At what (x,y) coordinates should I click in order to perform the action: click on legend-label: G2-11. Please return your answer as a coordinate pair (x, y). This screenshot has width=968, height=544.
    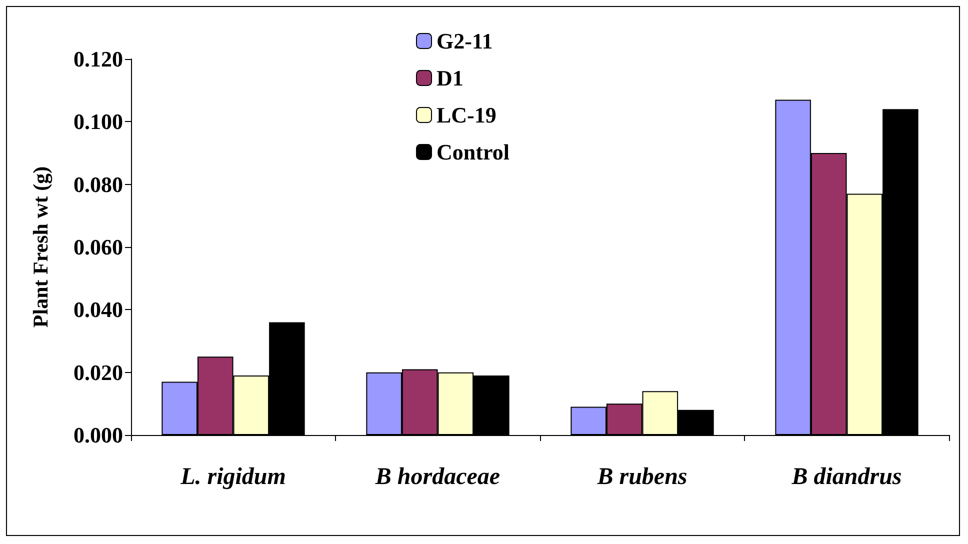
    Looking at the image, I should click on (464, 41).